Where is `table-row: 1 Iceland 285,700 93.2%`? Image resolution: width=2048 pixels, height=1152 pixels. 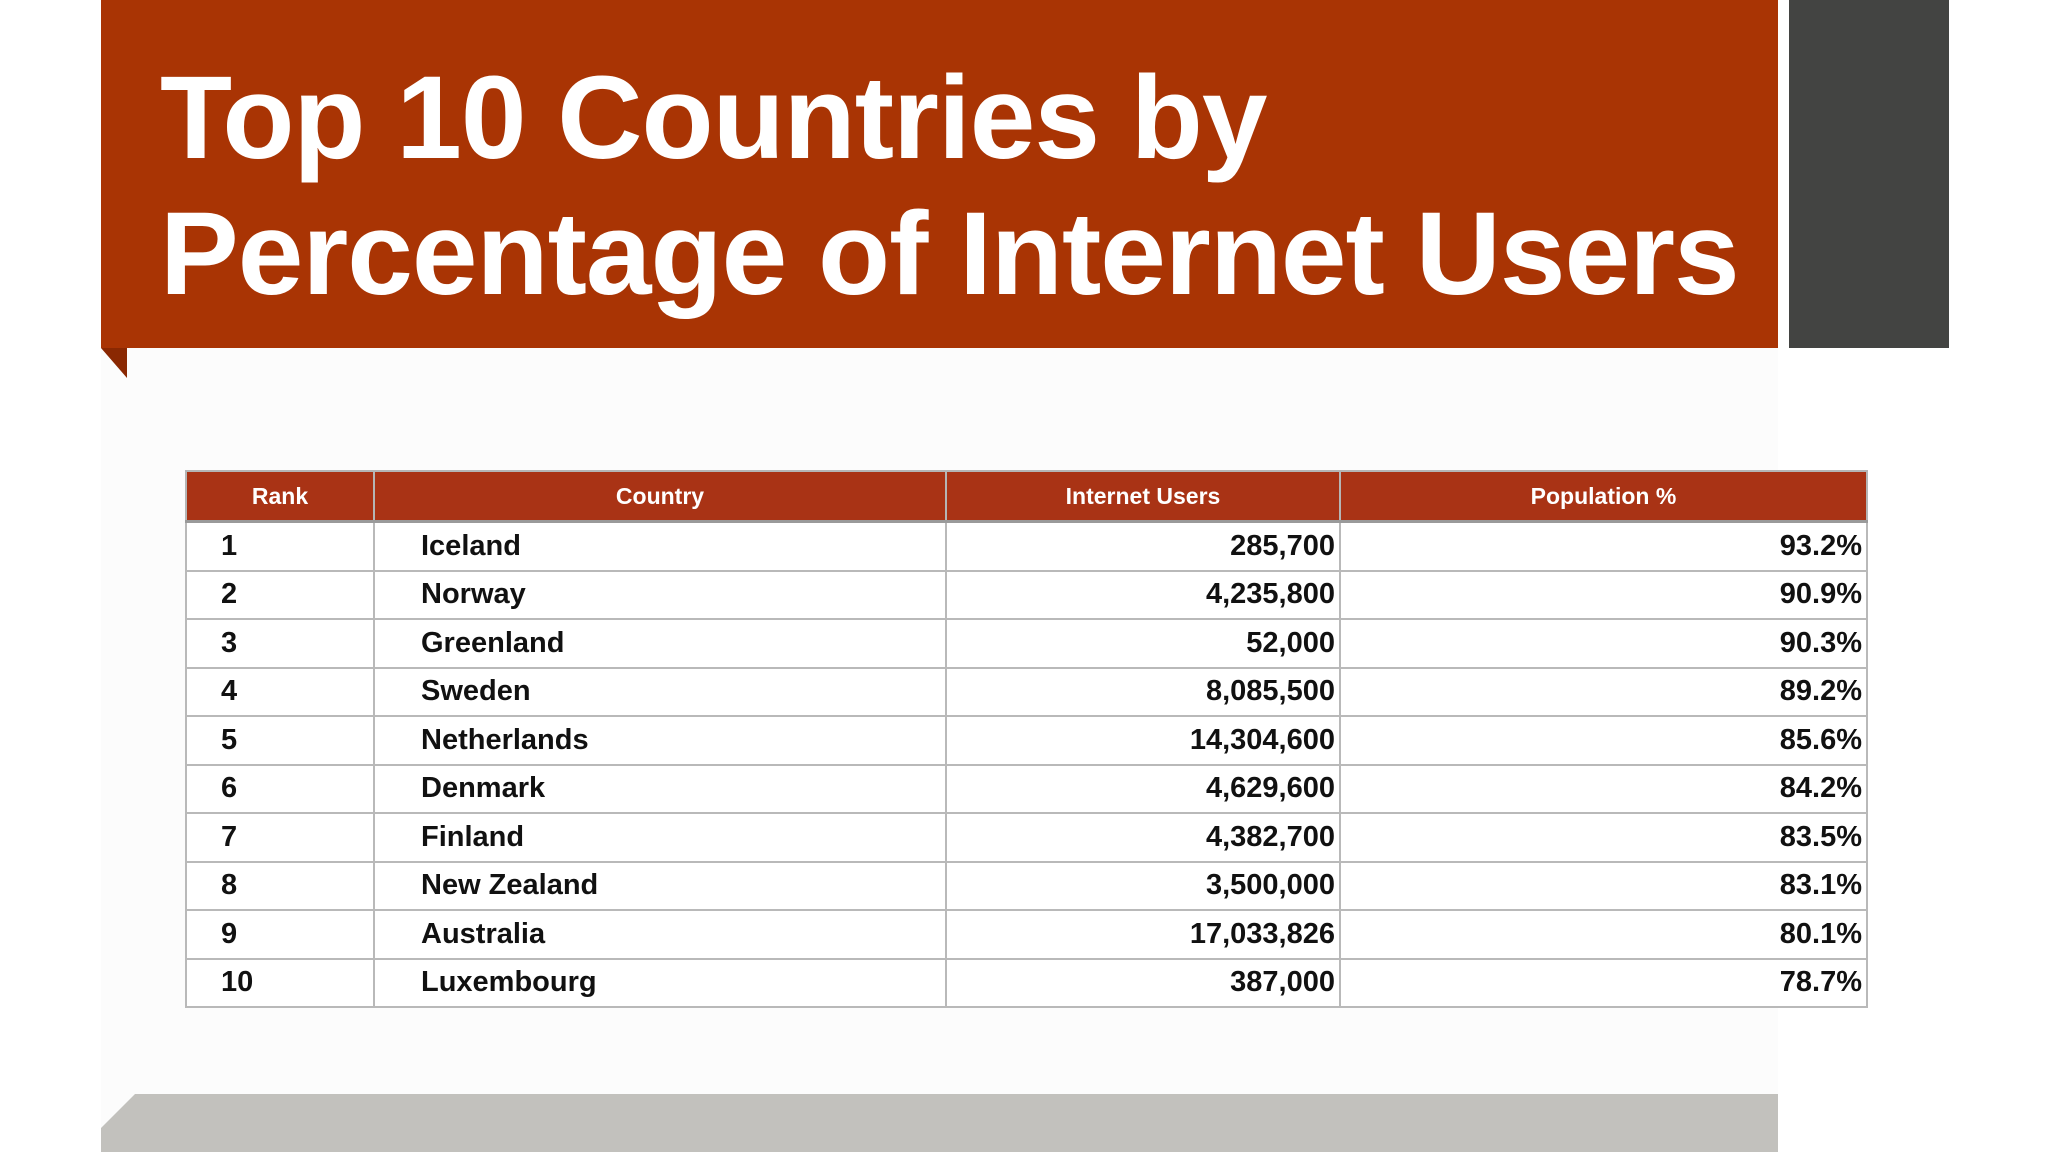
table-row: 1 Iceland 285,700 93.2% is located at coordinates (1026, 546).